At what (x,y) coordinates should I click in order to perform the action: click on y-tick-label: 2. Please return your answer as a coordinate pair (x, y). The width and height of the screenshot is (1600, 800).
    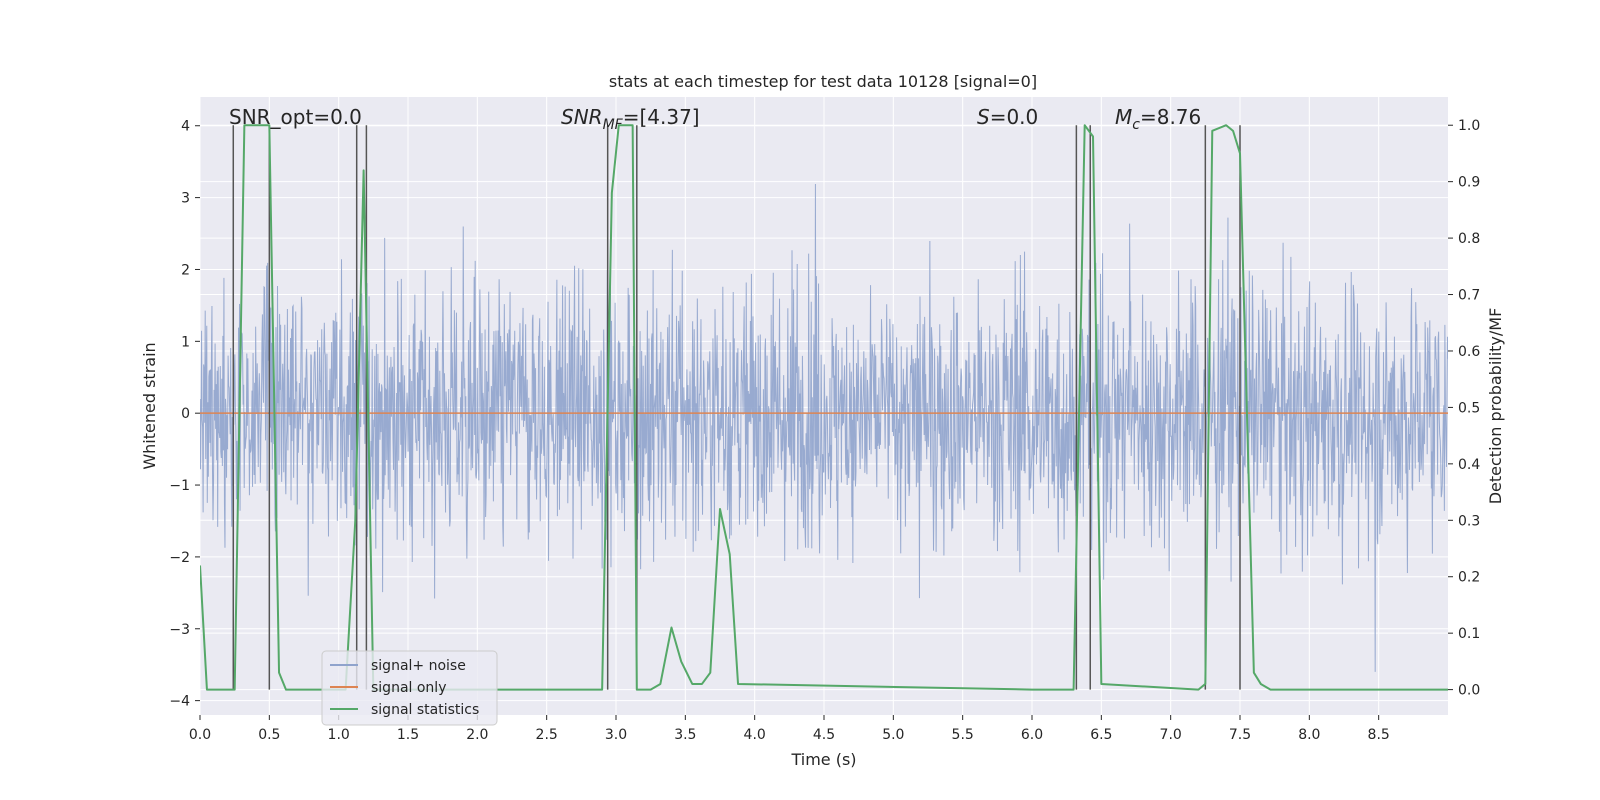
    Looking at the image, I should click on (185, 270).